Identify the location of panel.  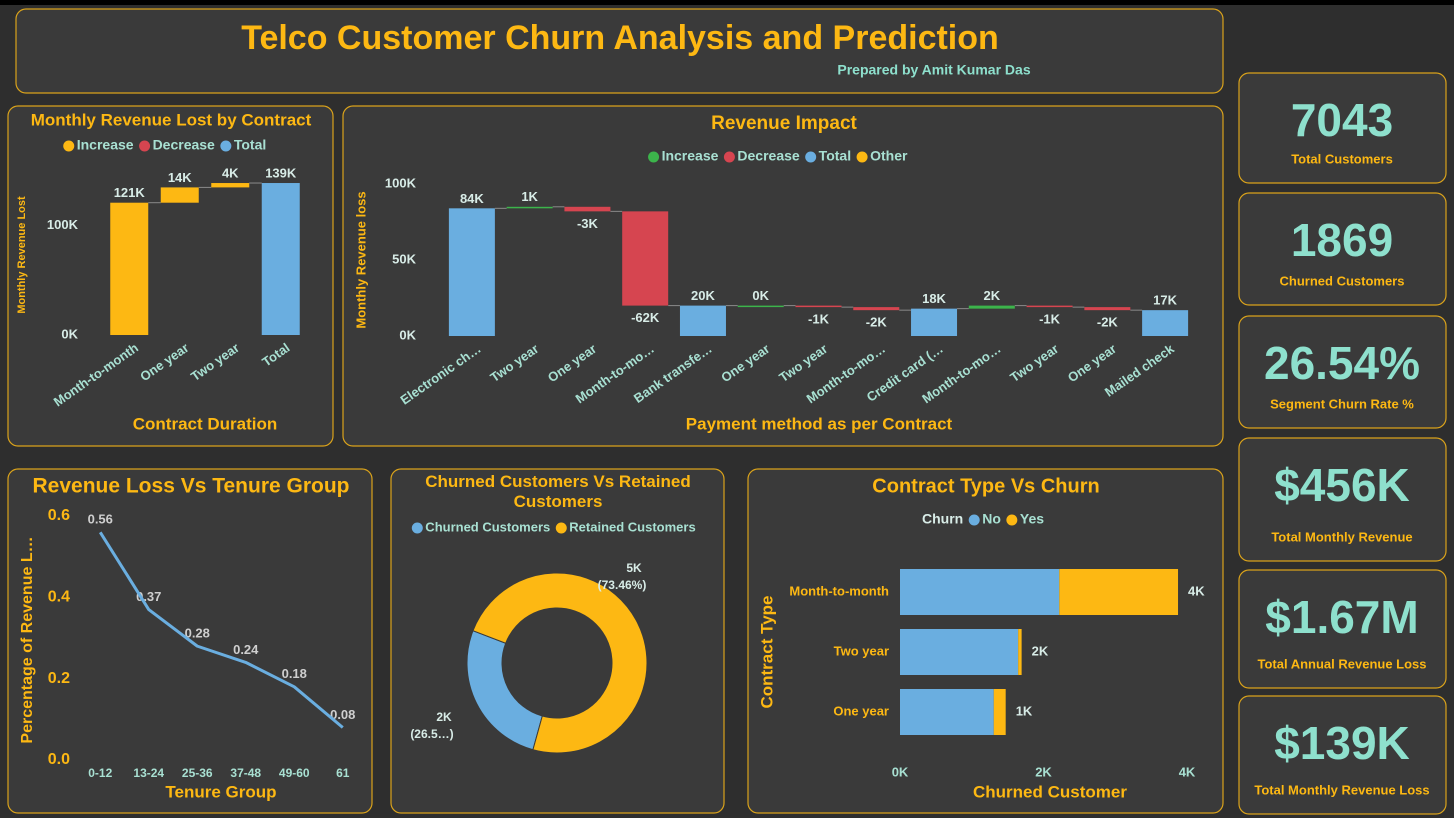
(557, 641).